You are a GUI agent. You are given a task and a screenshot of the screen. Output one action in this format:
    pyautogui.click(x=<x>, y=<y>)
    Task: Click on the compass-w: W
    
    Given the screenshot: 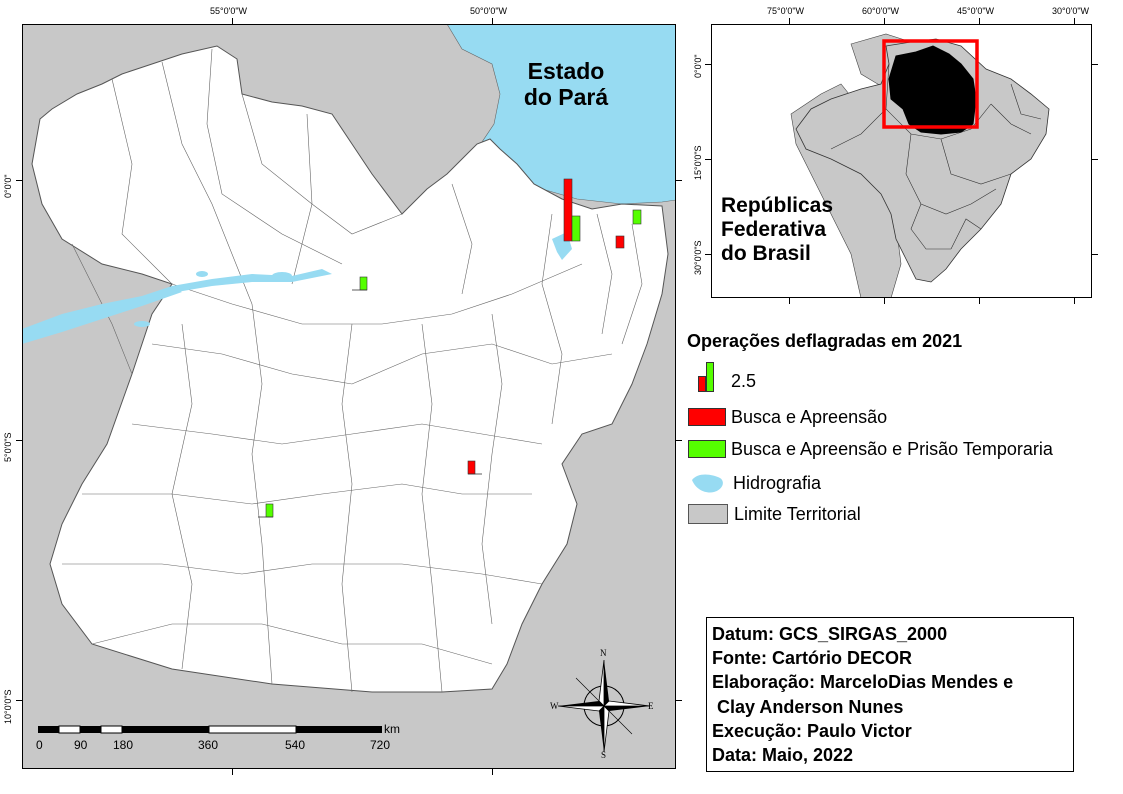 What is the action you would take?
    pyautogui.click(x=554, y=706)
    